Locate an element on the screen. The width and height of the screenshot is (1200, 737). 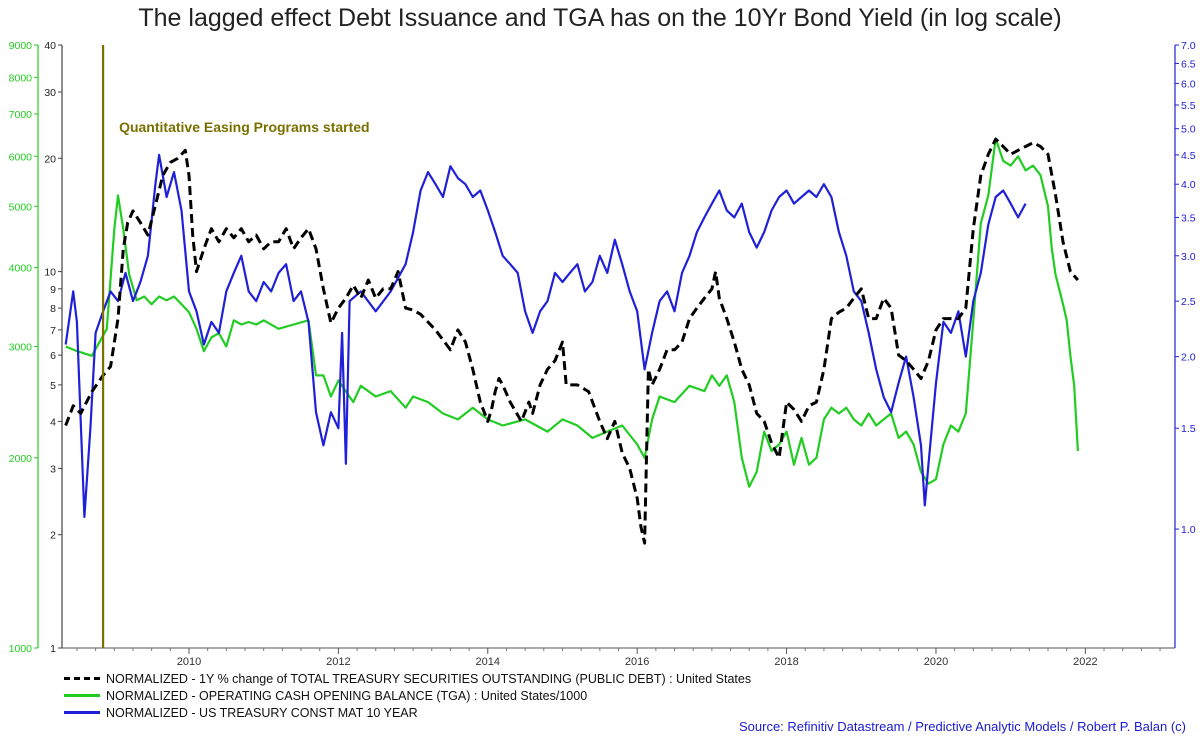
debt-tick-label: 7 is located at coordinates (53, 331).